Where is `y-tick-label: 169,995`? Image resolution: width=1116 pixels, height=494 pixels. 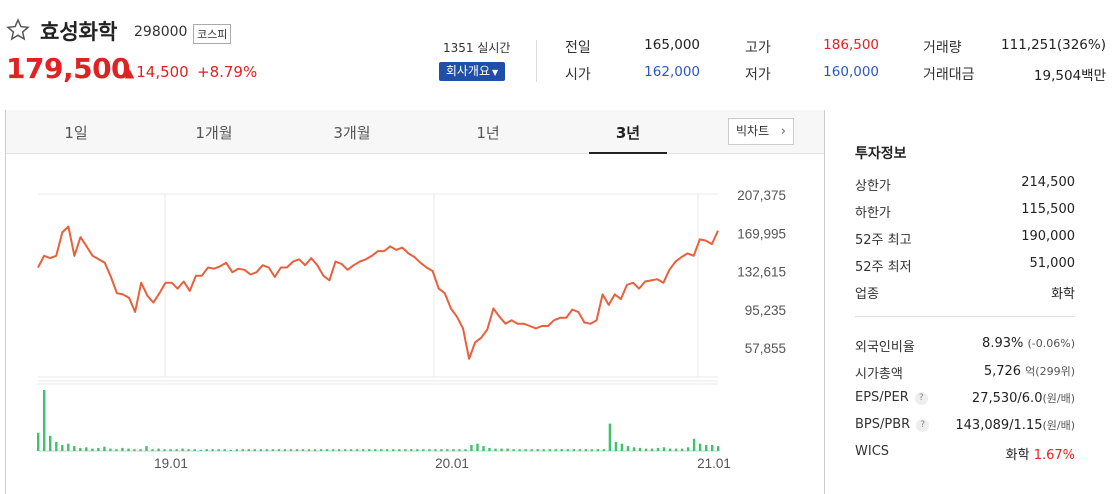
y-tick-label: 169,995 is located at coordinates (761, 233).